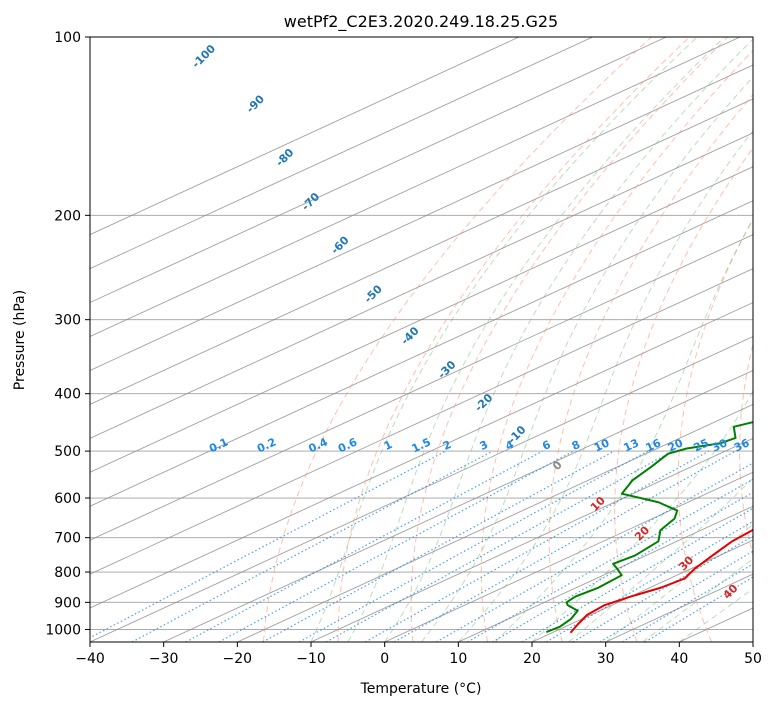  I want to click on x-axis-label: Temperature (°C), so click(421, 689).